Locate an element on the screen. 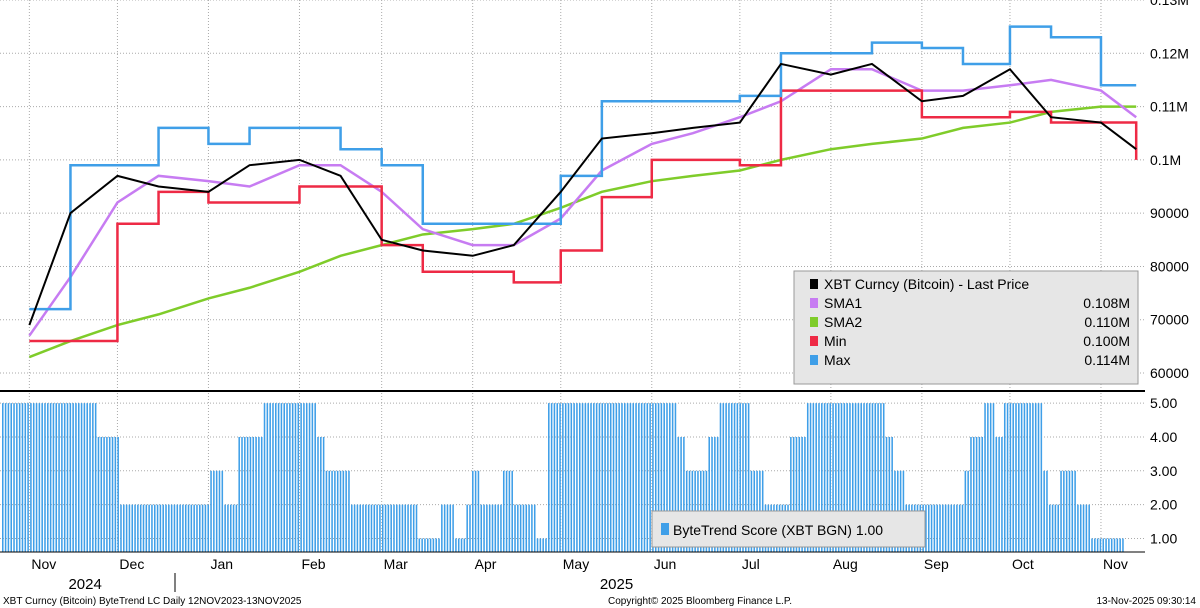  legend-box is located at coordinates (966, 327).